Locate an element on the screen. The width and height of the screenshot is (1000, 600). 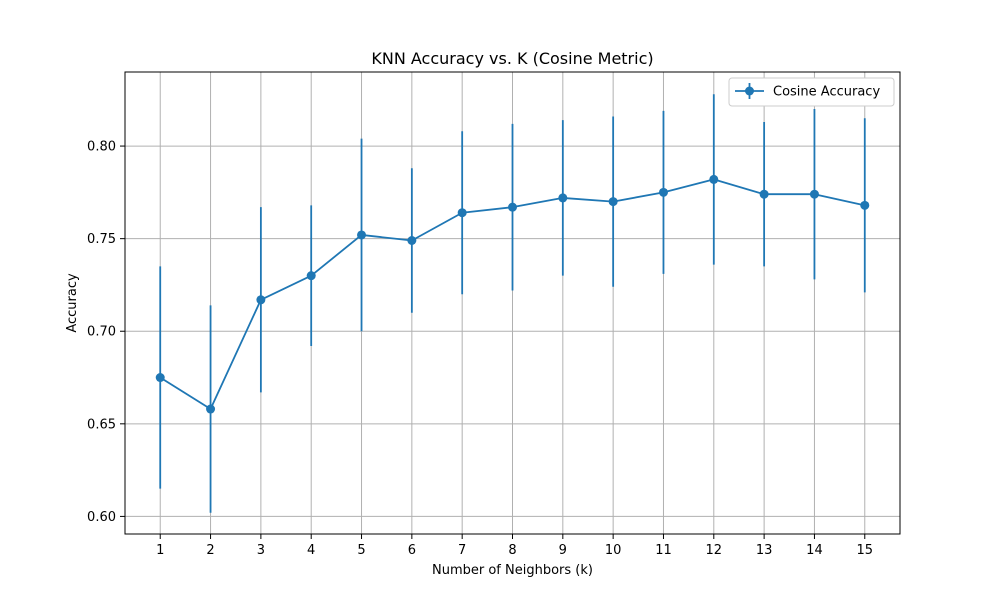
y-axis-ticks: 0.60 0.65 0.70 0.75 0.80 is located at coordinates (106, 332).